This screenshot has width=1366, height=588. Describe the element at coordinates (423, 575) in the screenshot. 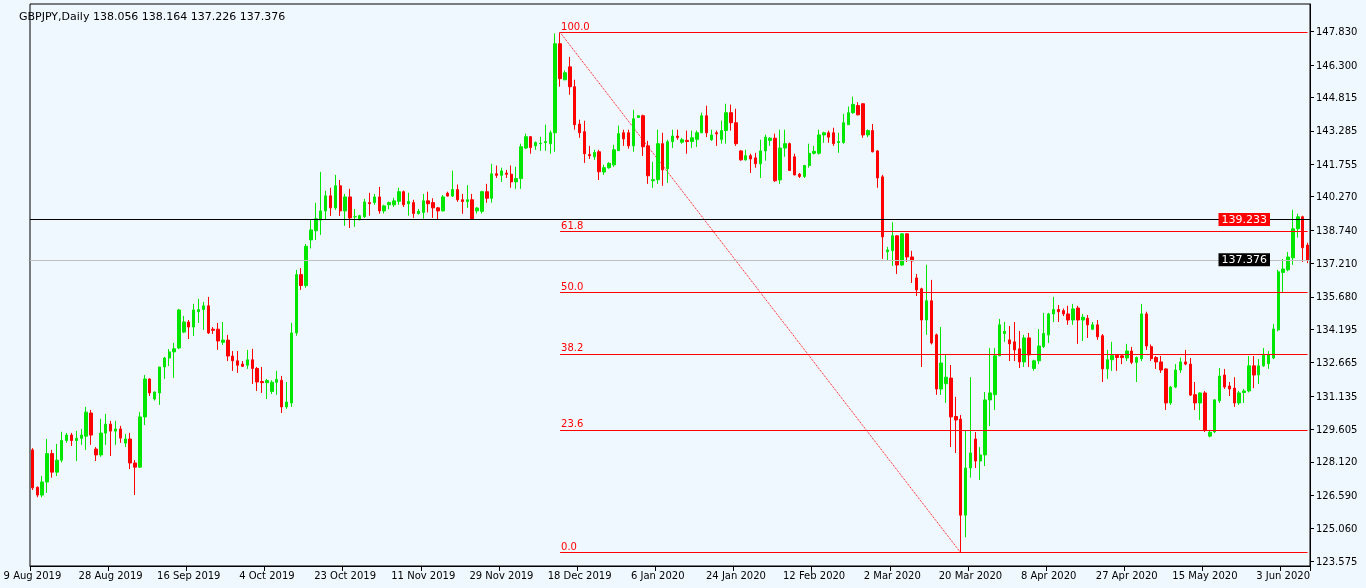

I see `x-tick-label: 11 Nov 2019` at that location.